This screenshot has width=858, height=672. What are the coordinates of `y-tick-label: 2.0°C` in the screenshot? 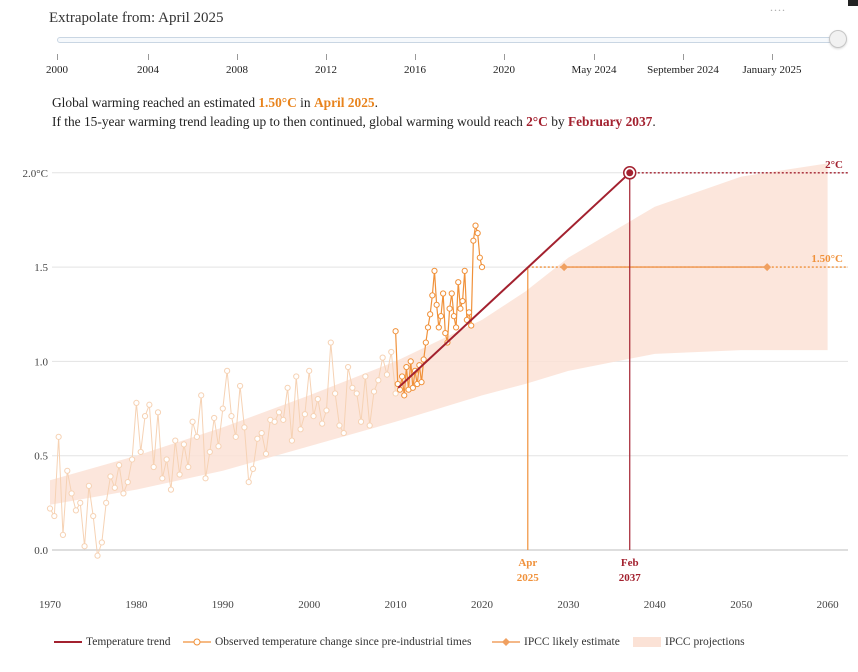 It's located at (36, 174).